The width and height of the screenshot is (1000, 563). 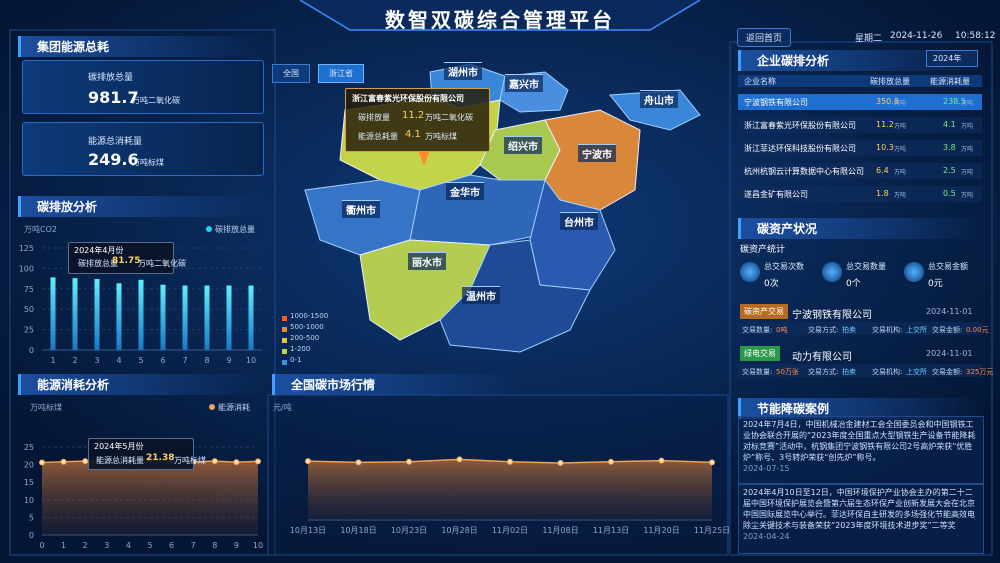 I want to click on stat-label: 能源总消耗量, so click(x=115, y=142).